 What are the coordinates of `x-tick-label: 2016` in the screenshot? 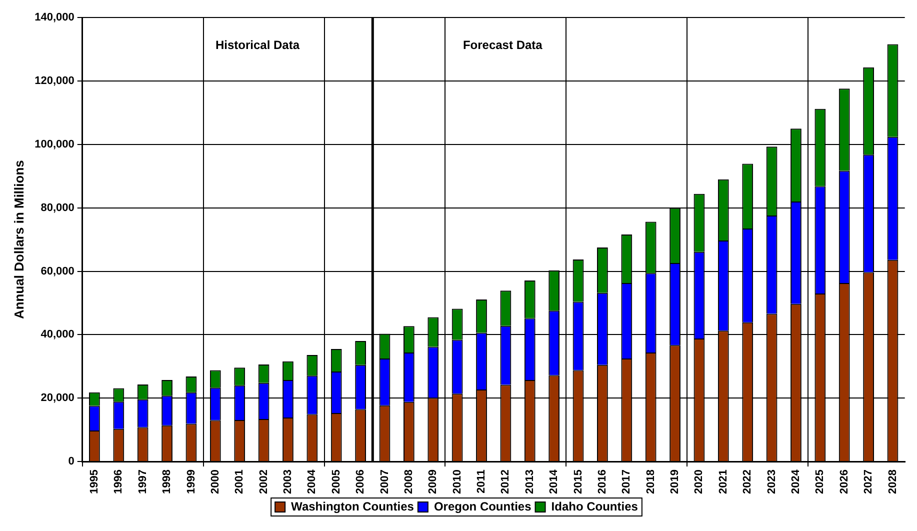 It's located at (602, 482).